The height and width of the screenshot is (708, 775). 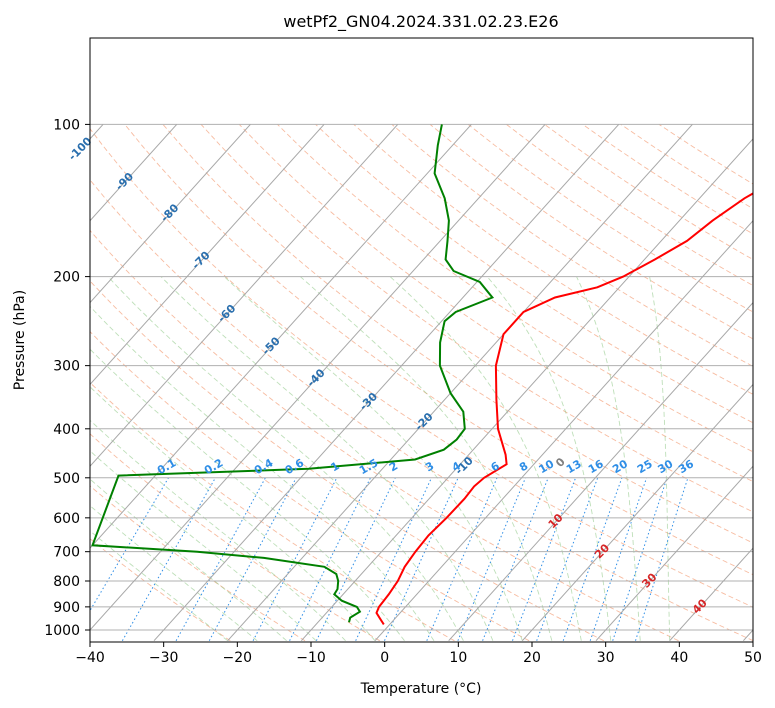 What do you see at coordinates (421, 689) in the screenshot?
I see `x-axis-label: Temperature (°C)` at bounding box center [421, 689].